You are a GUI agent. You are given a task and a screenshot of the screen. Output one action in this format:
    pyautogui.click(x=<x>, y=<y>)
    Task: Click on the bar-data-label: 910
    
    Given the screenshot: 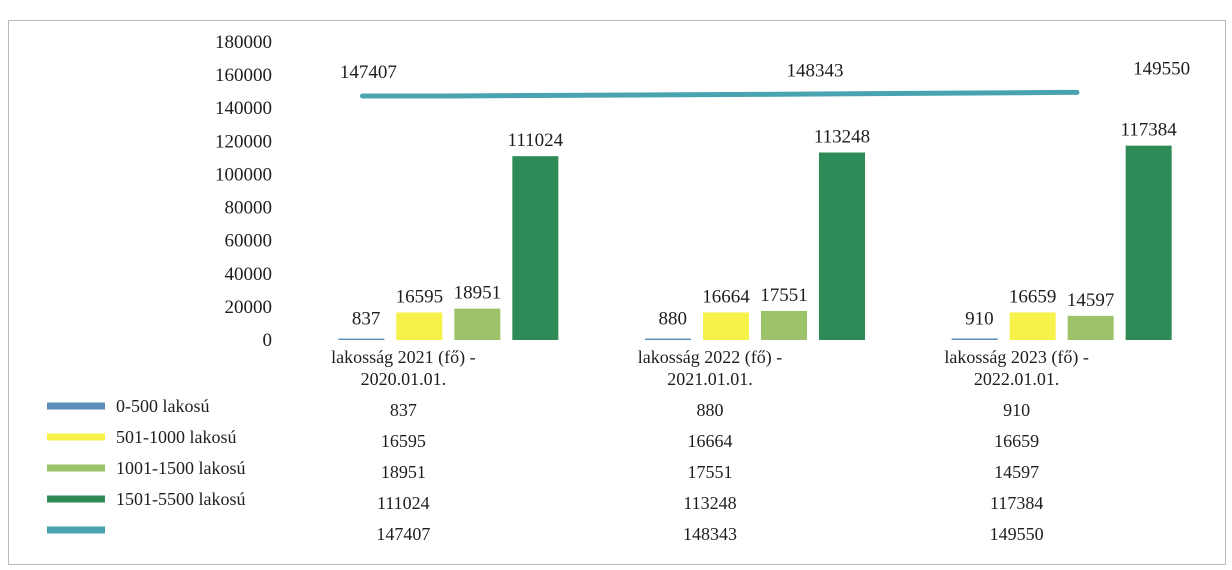 What is the action you would take?
    pyautogui.click(x=979, y=318)
    